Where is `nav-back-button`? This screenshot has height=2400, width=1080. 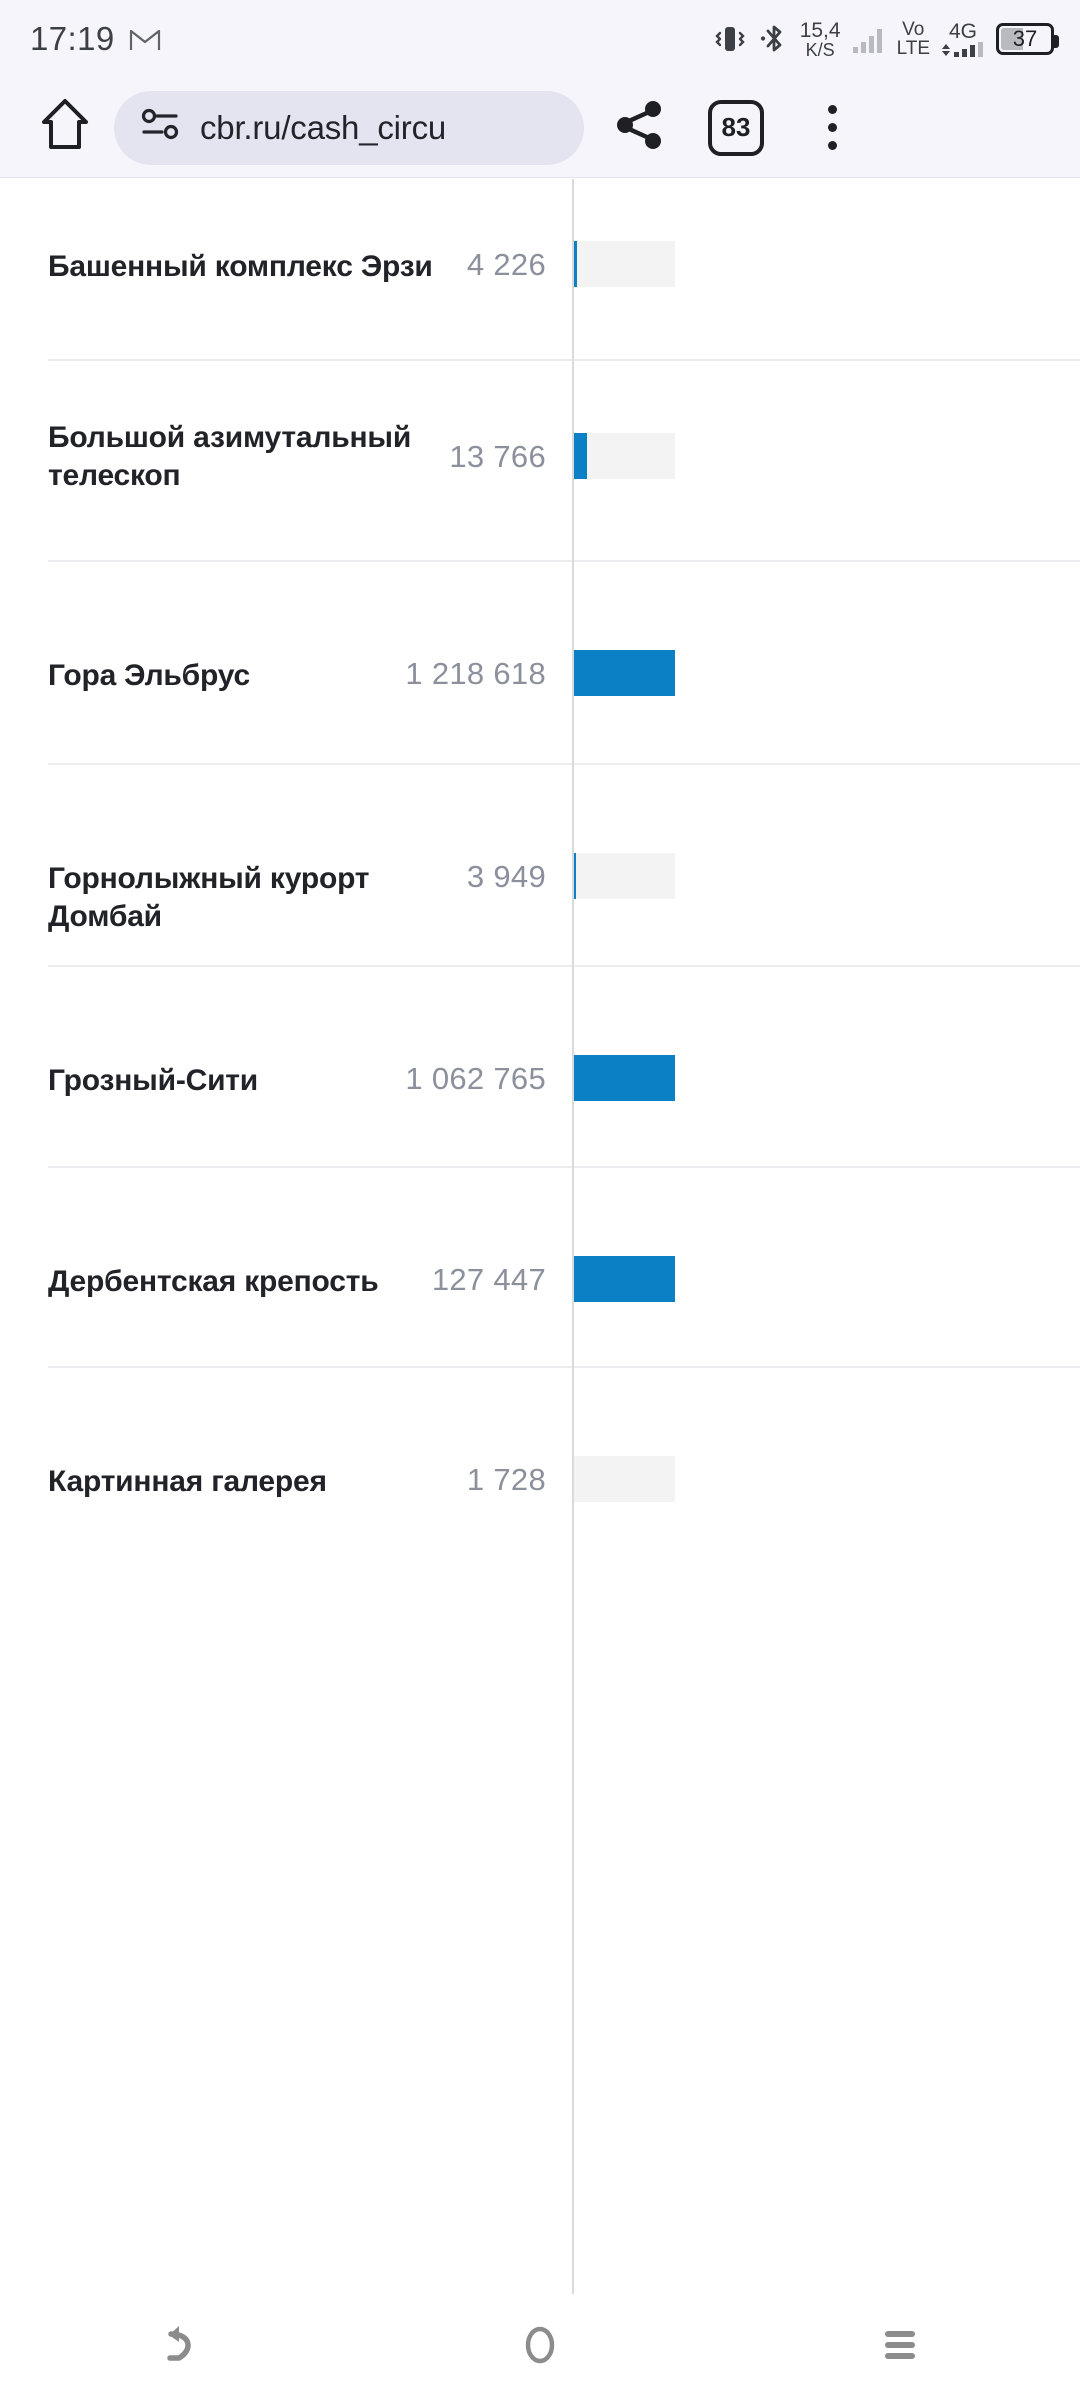 nav-back-button is located at coordinates (180, 2347).